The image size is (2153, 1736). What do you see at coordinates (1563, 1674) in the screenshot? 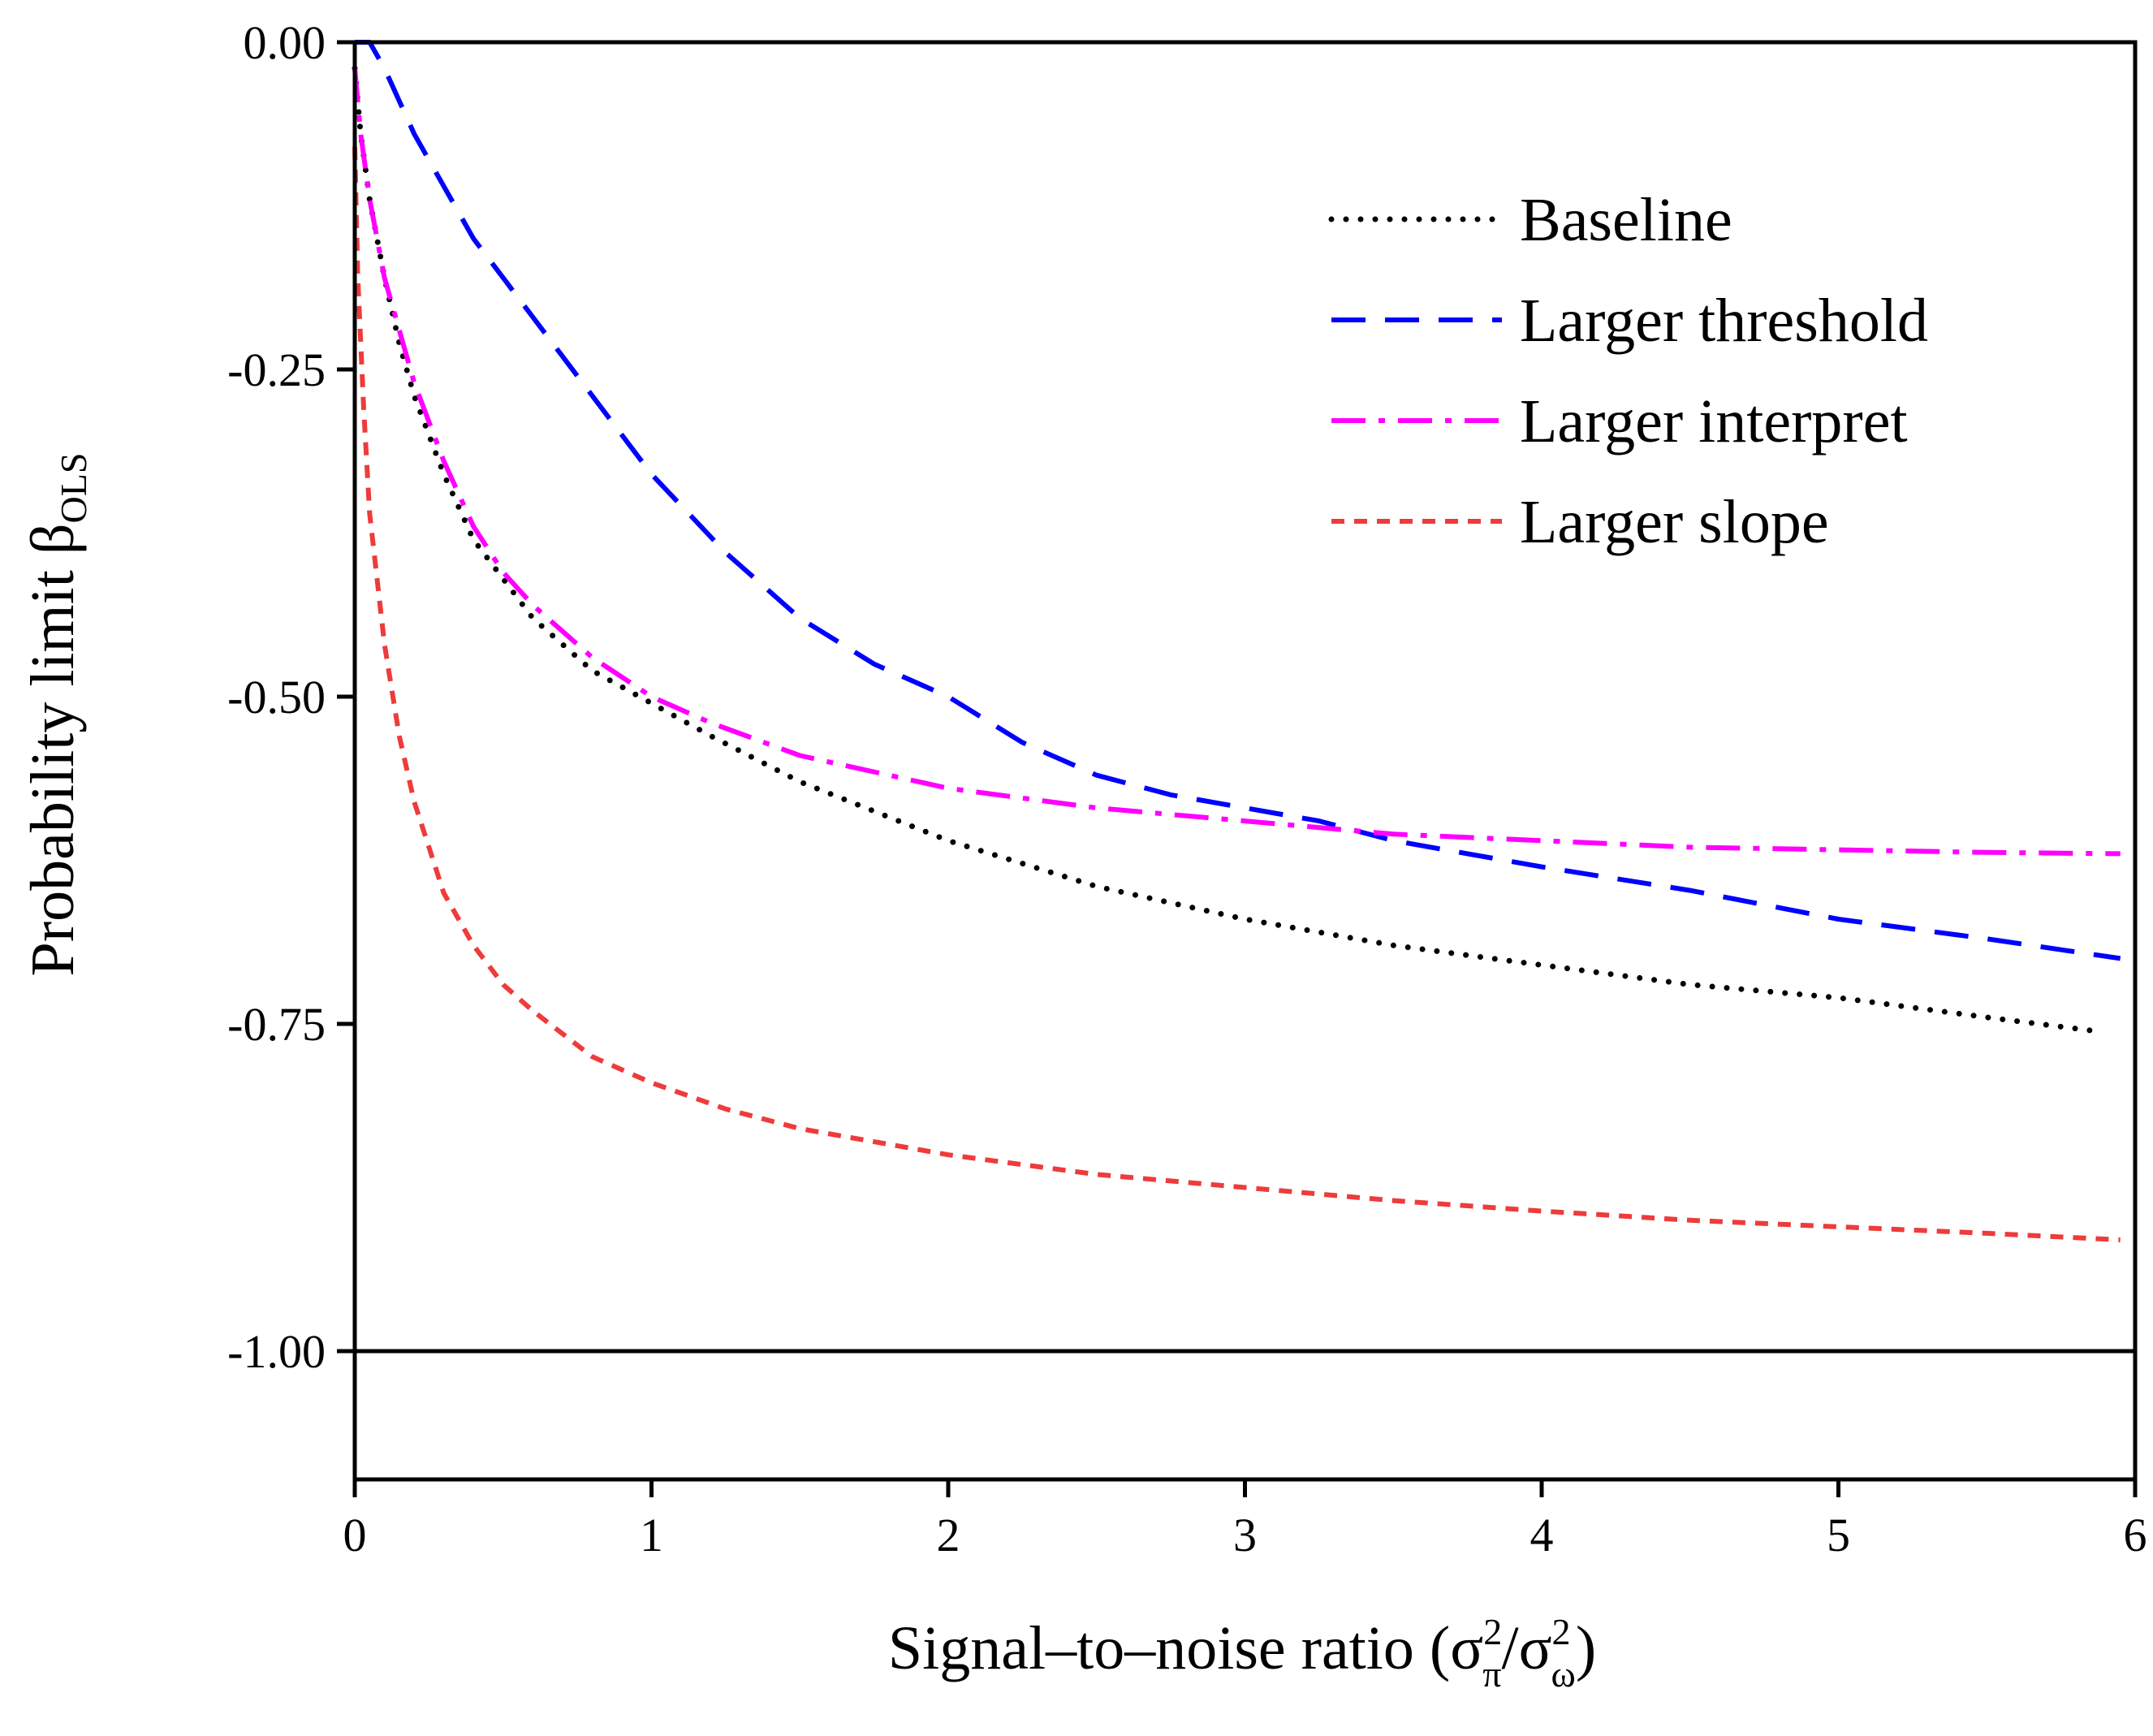
I see `x-axis-title-den-sub: ω` at bounding box center [1563, 1674].